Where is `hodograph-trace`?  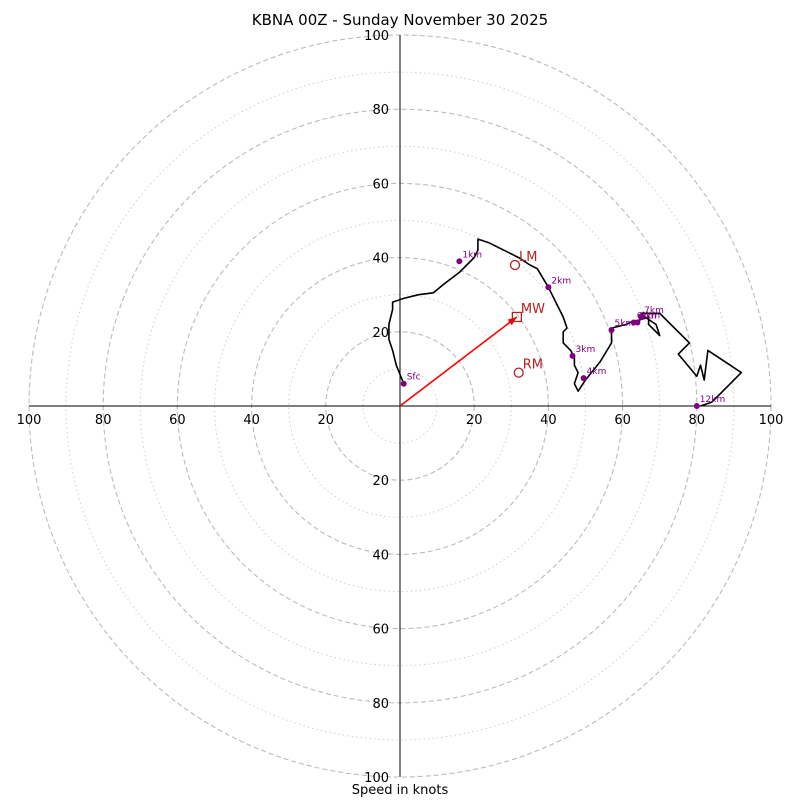 hodograph-trace is located at coordinates (565, 322).